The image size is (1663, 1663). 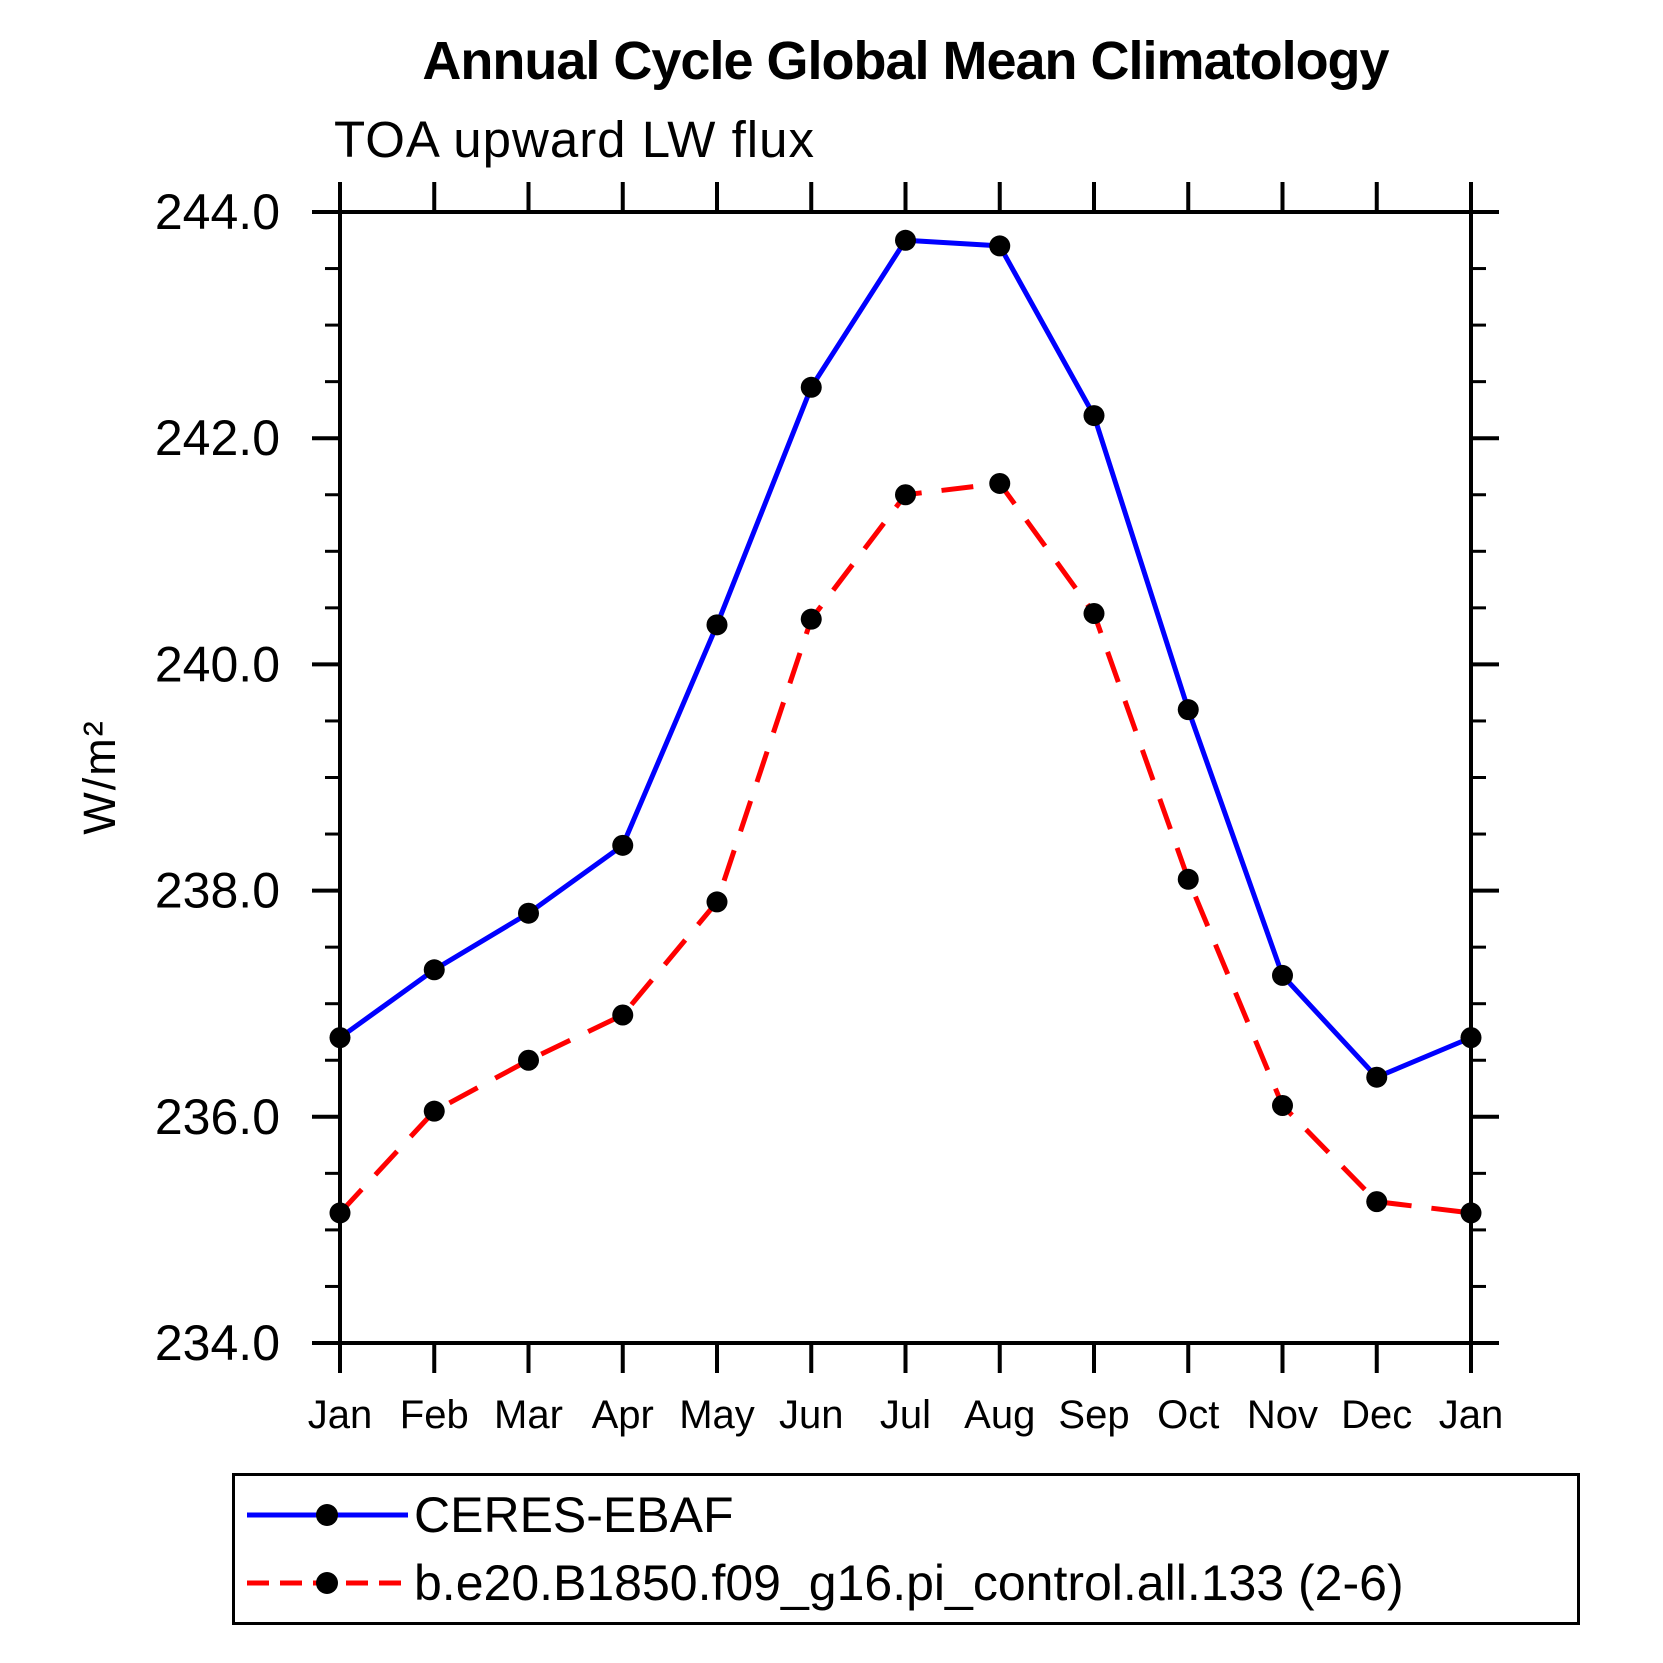 What do you see at coordinates (999, 1415) in the screenshot?
I see `x-tick-label: Aug` at bounding box center [999, 1415].